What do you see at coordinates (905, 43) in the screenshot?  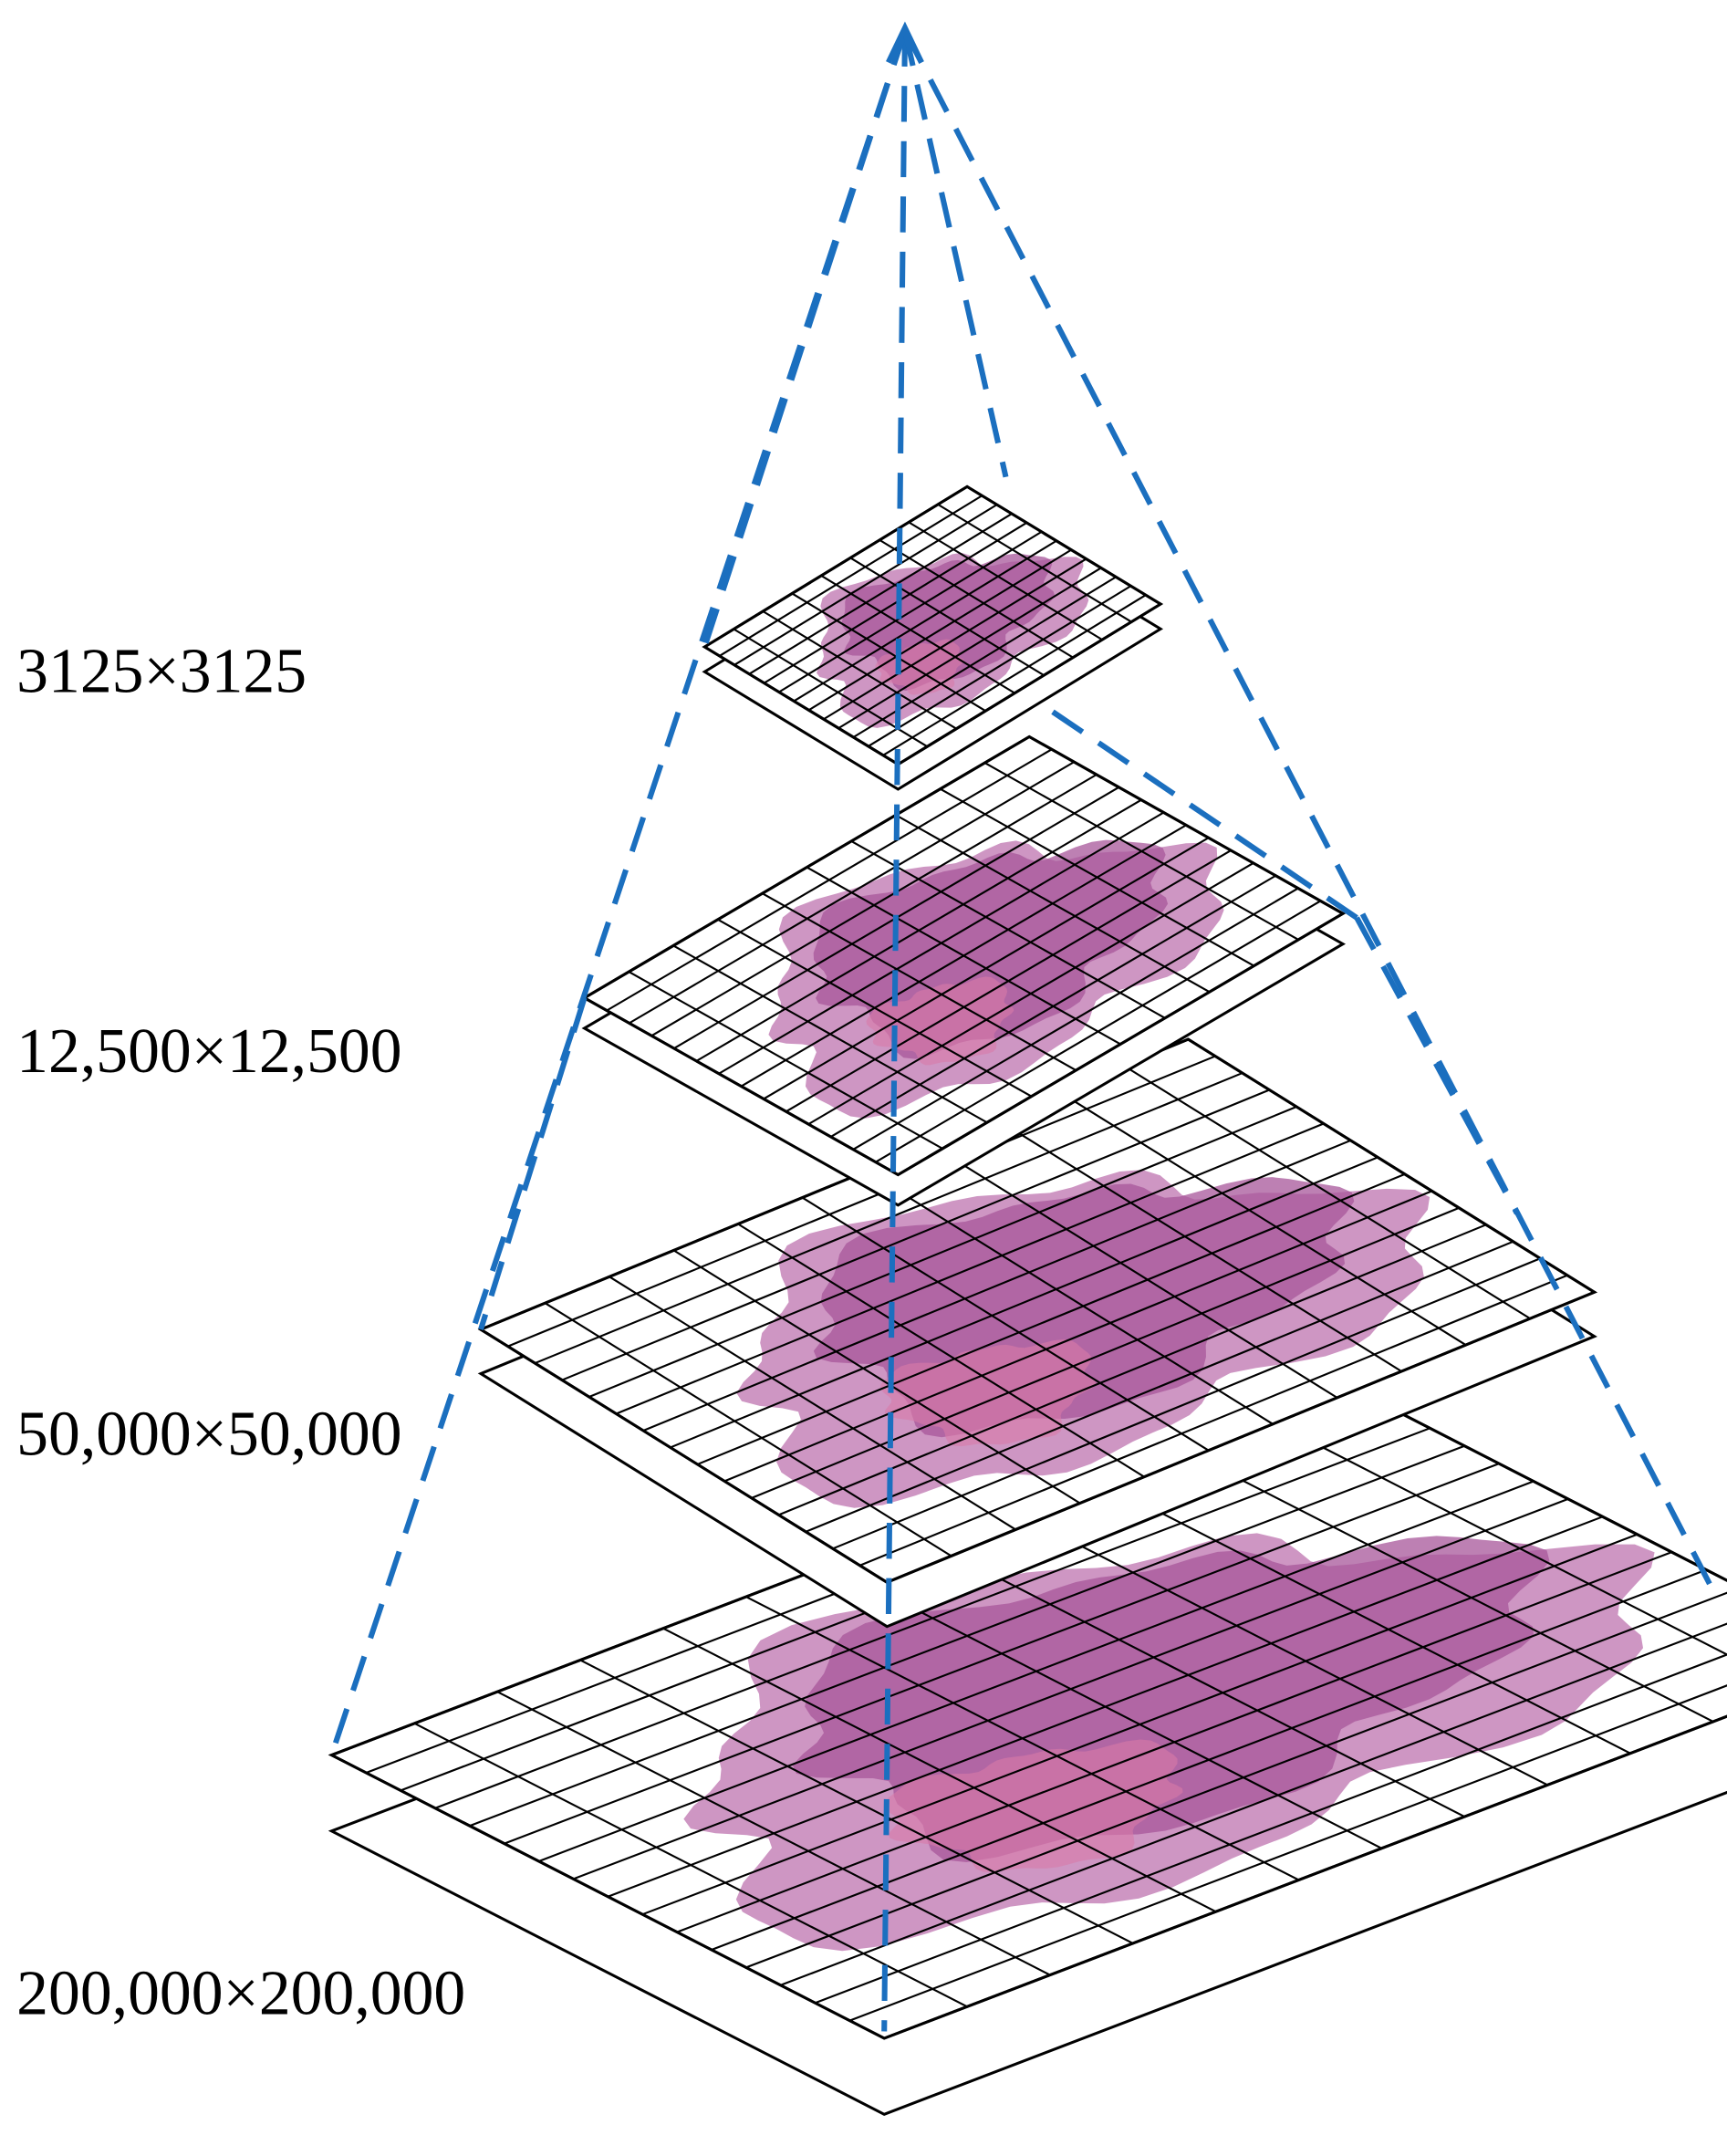 I see `arrow-head` at bounding box center [905, 43].